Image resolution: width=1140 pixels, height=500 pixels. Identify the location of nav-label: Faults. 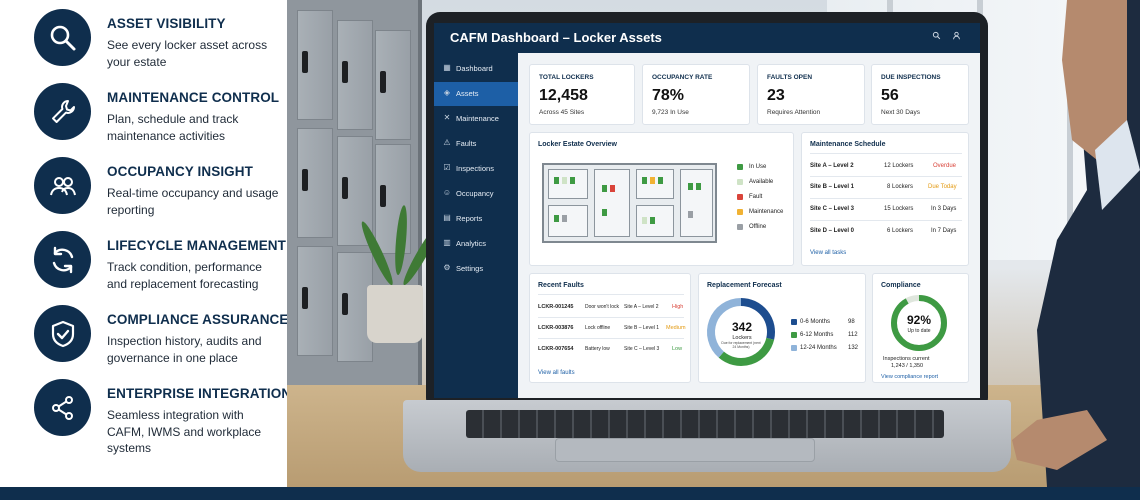
(466, 143).